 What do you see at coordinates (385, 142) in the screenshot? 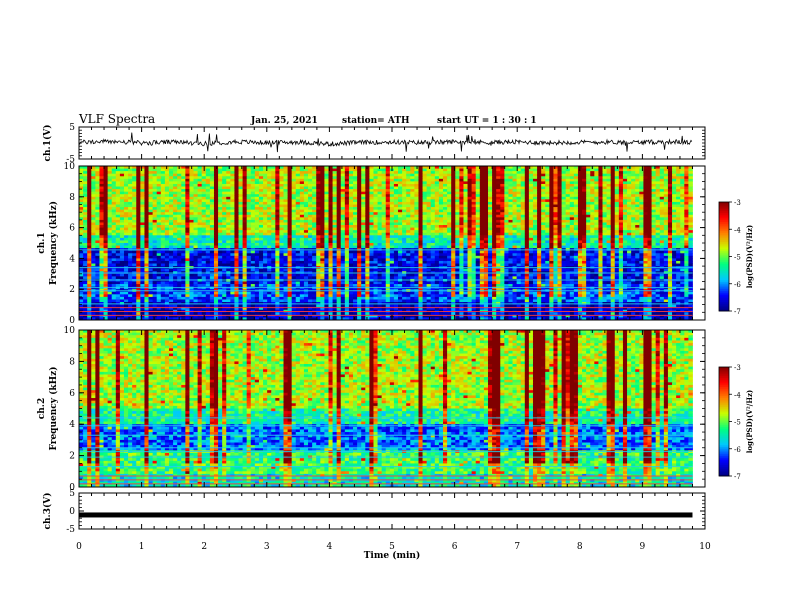
I see `ch1-waveform-line` at bounding box center [385, 142].